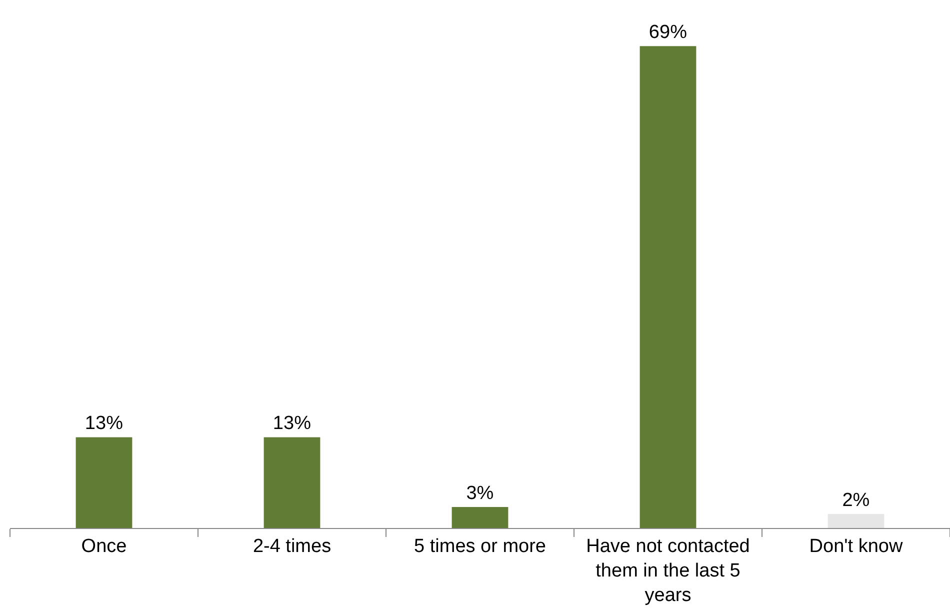 The width and height of the screenshot is (950, 614). What do you see at coordinates (104, 546) in the screenshot?
I see `x-tick-label: Once` at bounding box center [104, 546].